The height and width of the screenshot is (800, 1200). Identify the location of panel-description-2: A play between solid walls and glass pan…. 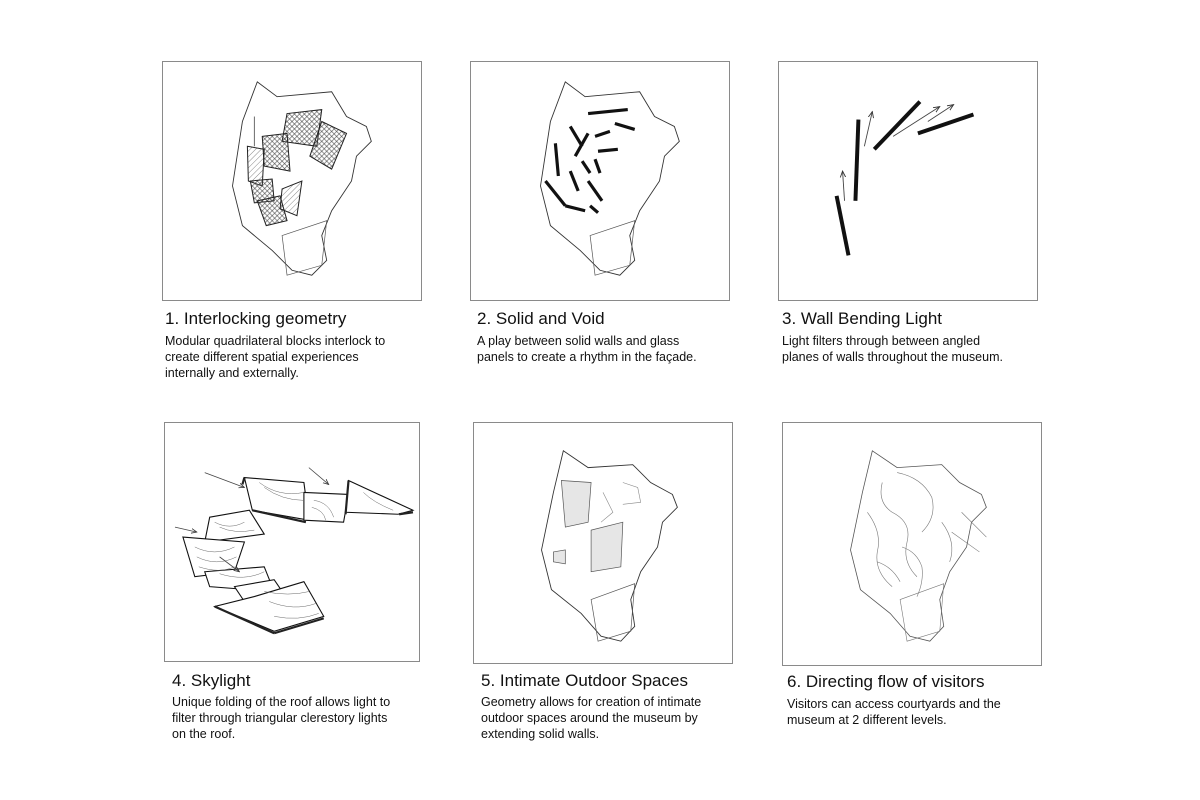
(587, 349).